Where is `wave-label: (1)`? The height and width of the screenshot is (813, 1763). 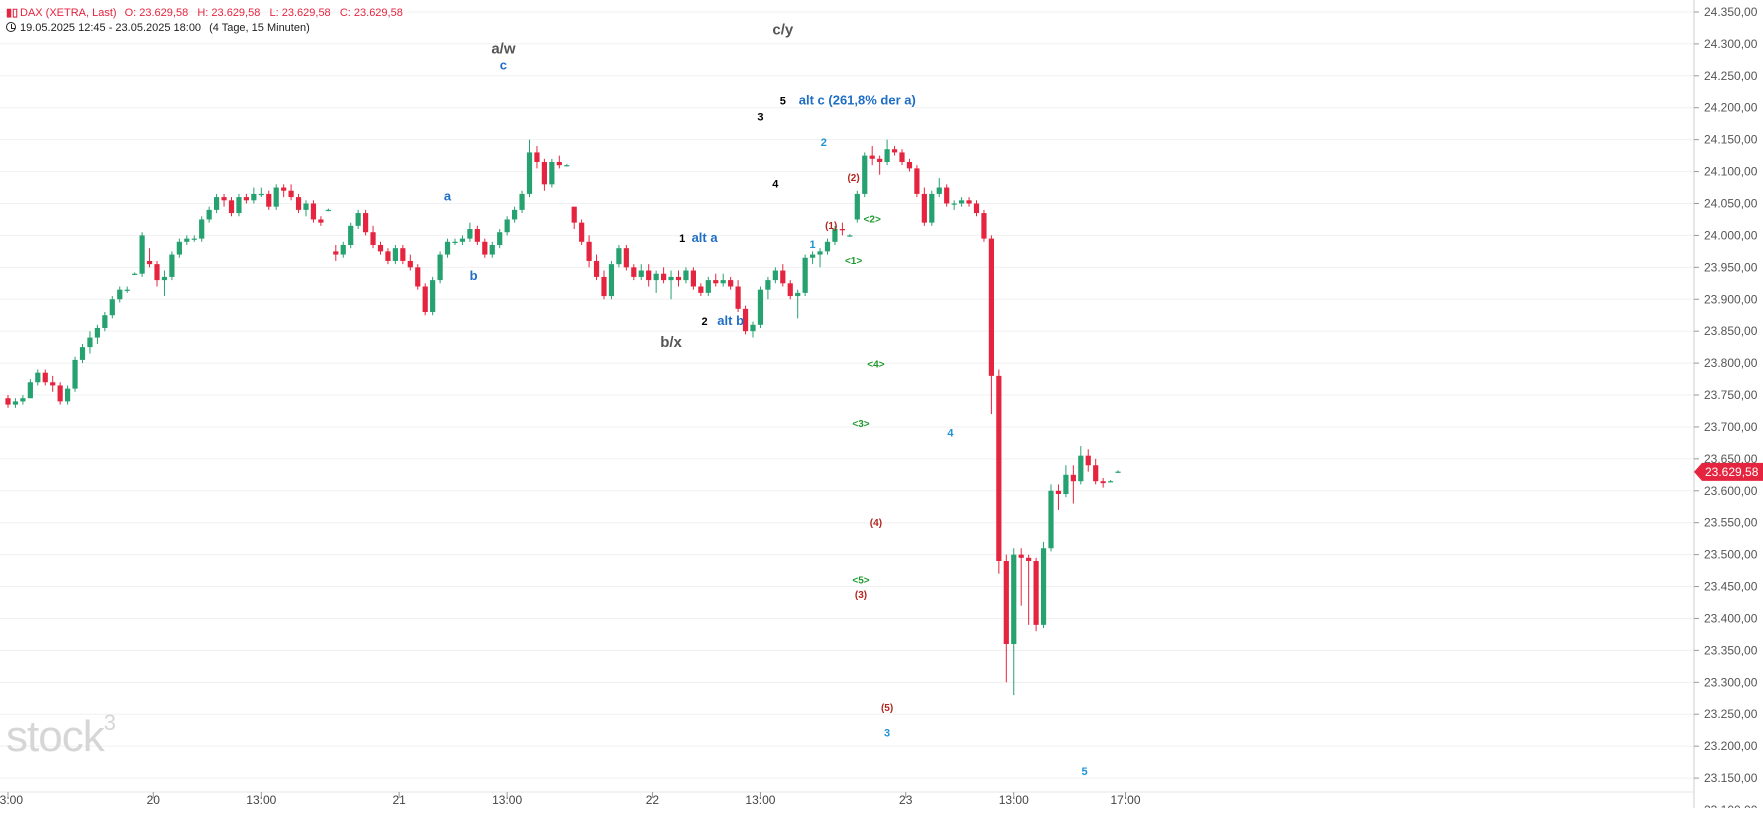 wave-label: (1) is located at coordinates (831, 226).